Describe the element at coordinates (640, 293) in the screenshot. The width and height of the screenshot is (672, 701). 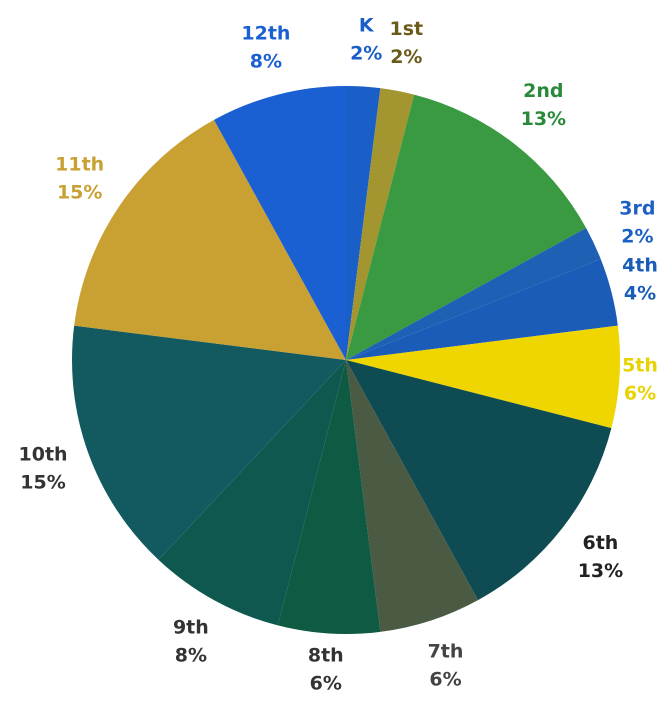
I see `slice-value-label: 4%` at that location.